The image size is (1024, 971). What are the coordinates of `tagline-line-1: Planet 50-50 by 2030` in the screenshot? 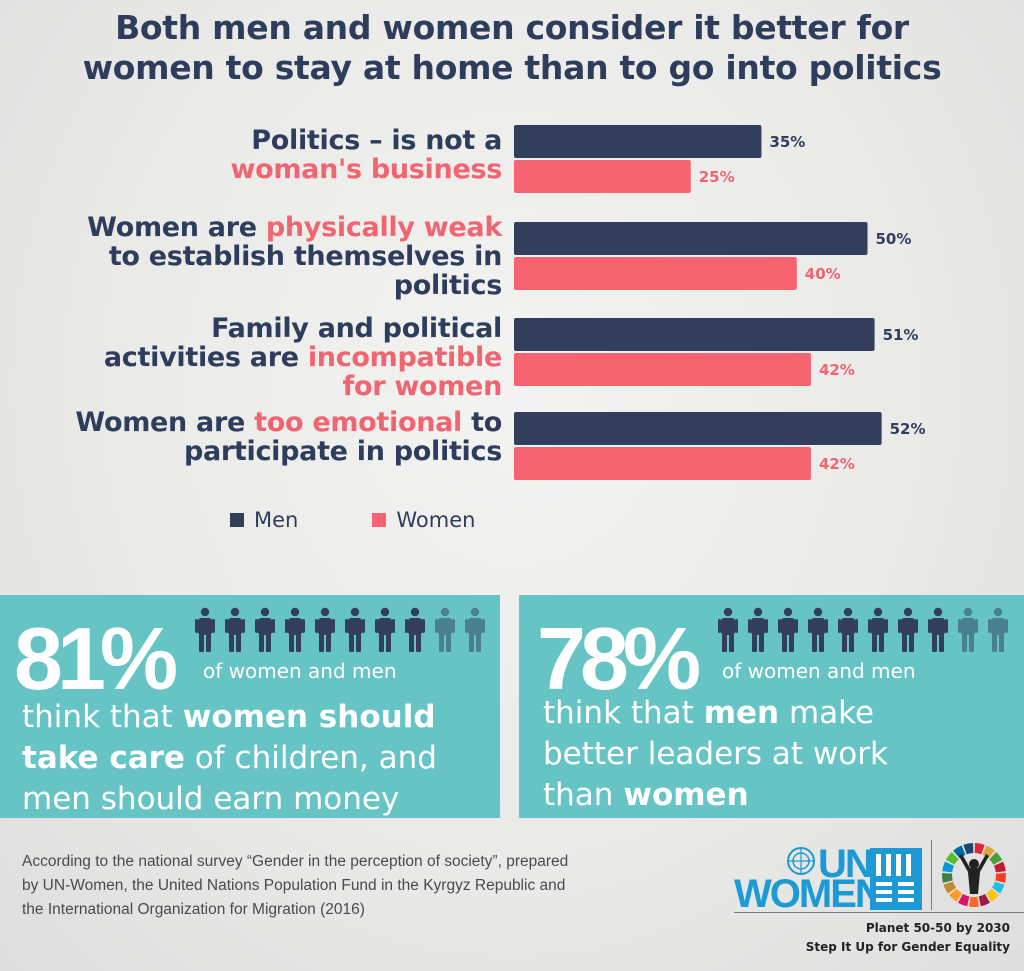 It's located at (937, 928).